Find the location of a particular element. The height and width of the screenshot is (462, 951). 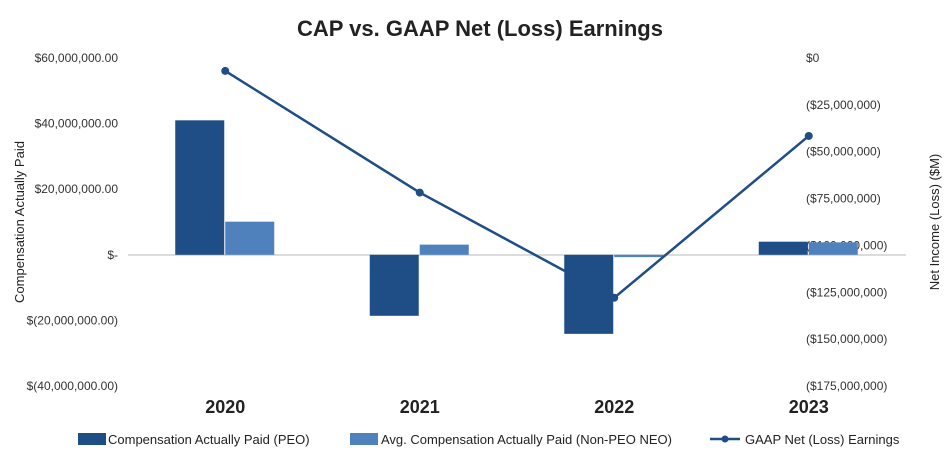

legend-swatch-peo is located at coordinates (92, 439).